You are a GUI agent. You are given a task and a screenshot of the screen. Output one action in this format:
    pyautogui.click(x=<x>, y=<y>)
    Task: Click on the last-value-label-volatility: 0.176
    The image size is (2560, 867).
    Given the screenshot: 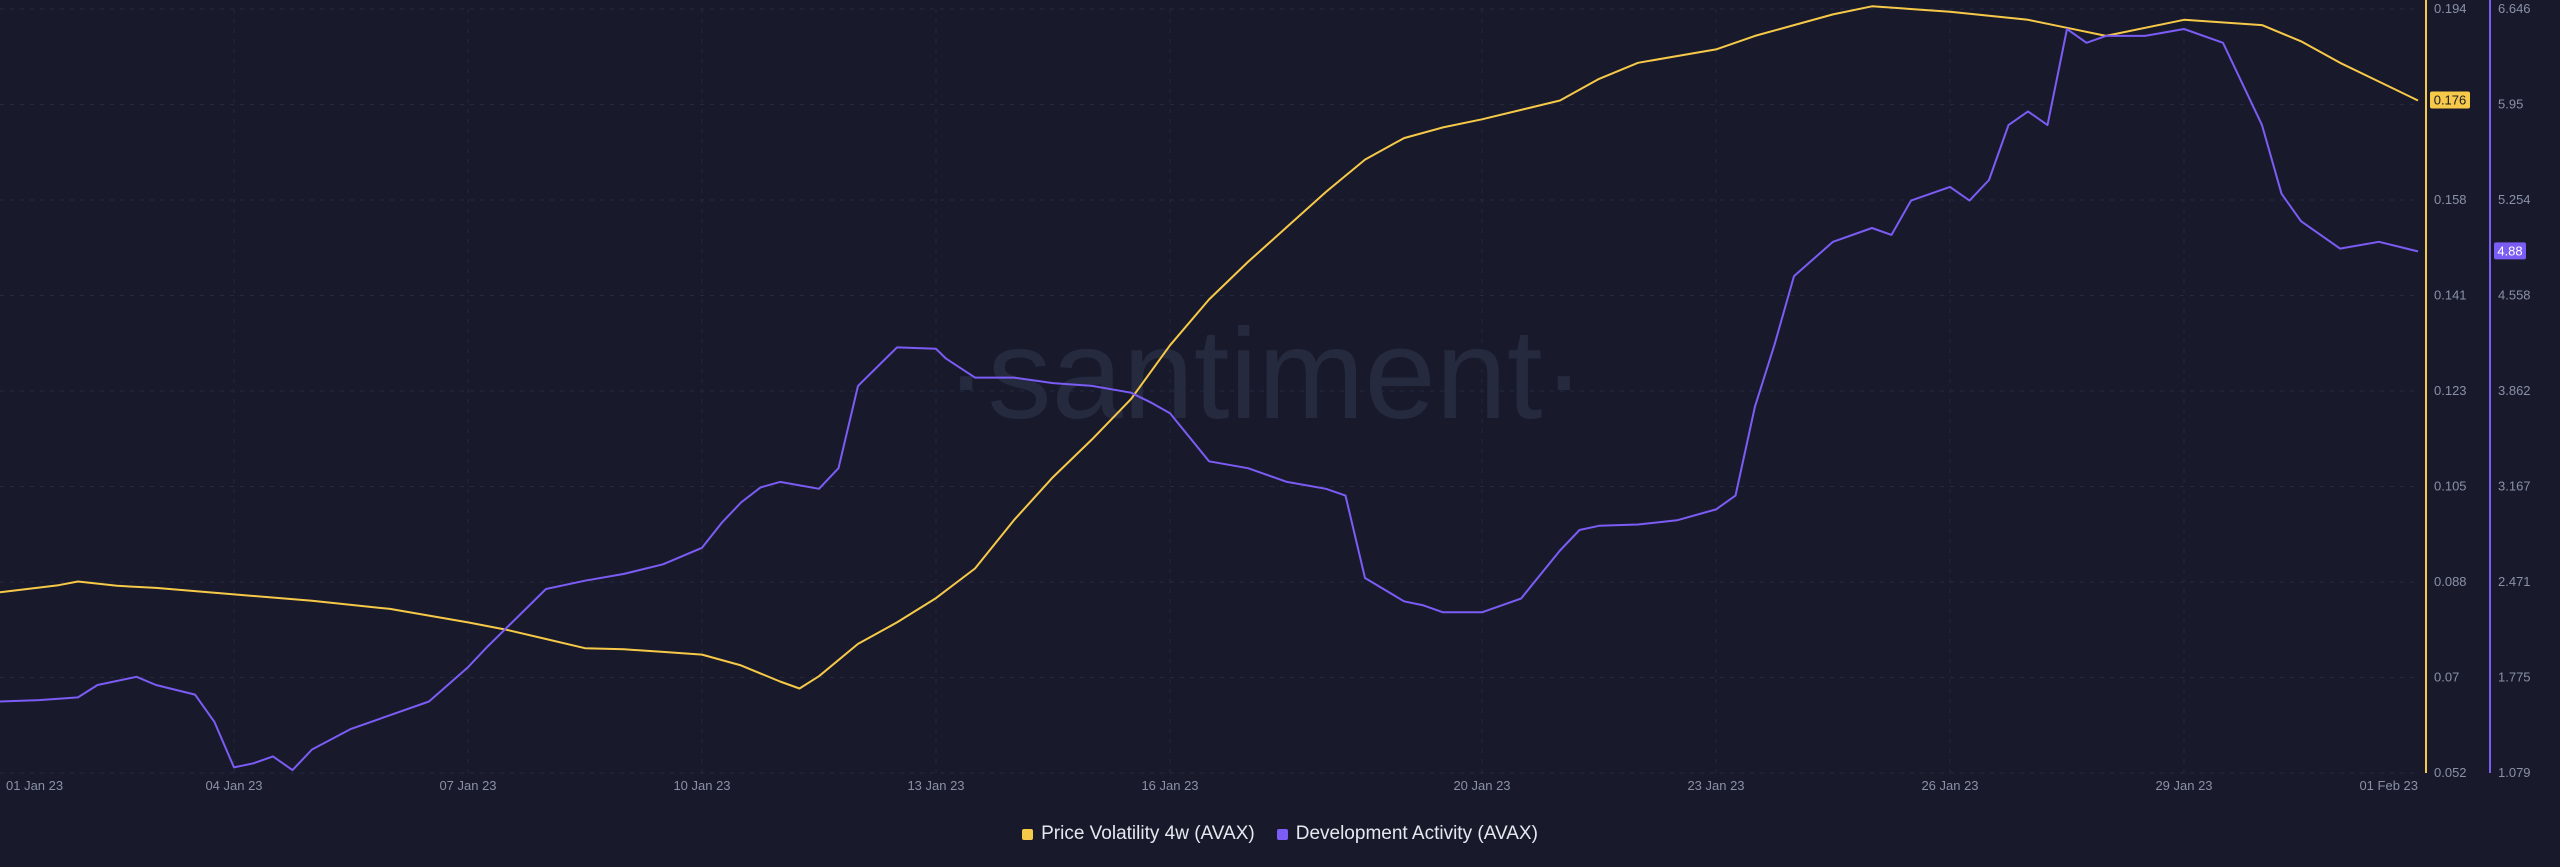 What is the action you would take?
    pyautogui.click(x=2450, y=99)
    